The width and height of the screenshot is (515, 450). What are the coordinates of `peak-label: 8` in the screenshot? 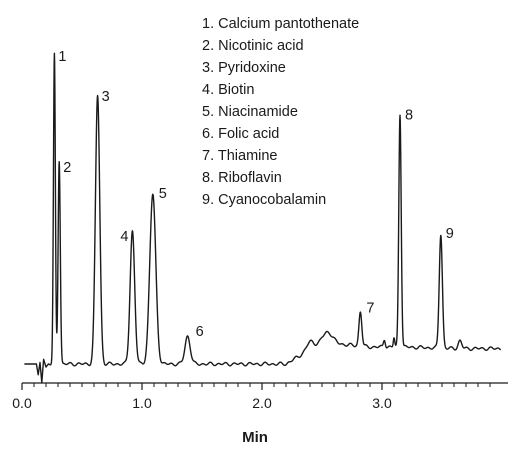 It's located at (409, 116).